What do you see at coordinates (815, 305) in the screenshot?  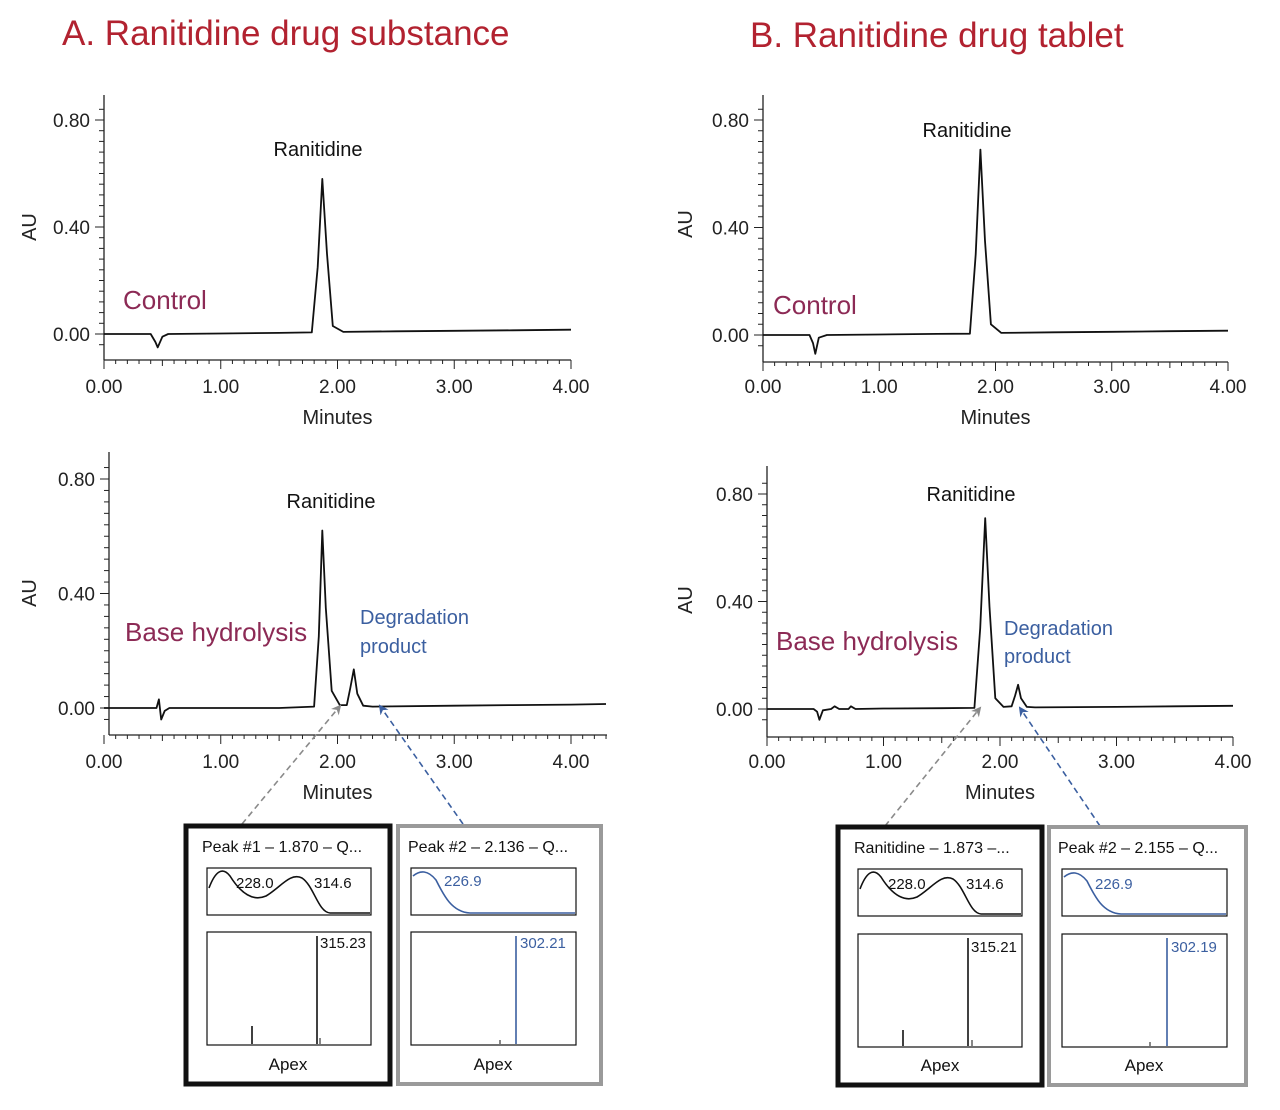 I see `condition-label-b-control: Control` at bounding box center [815, 305].